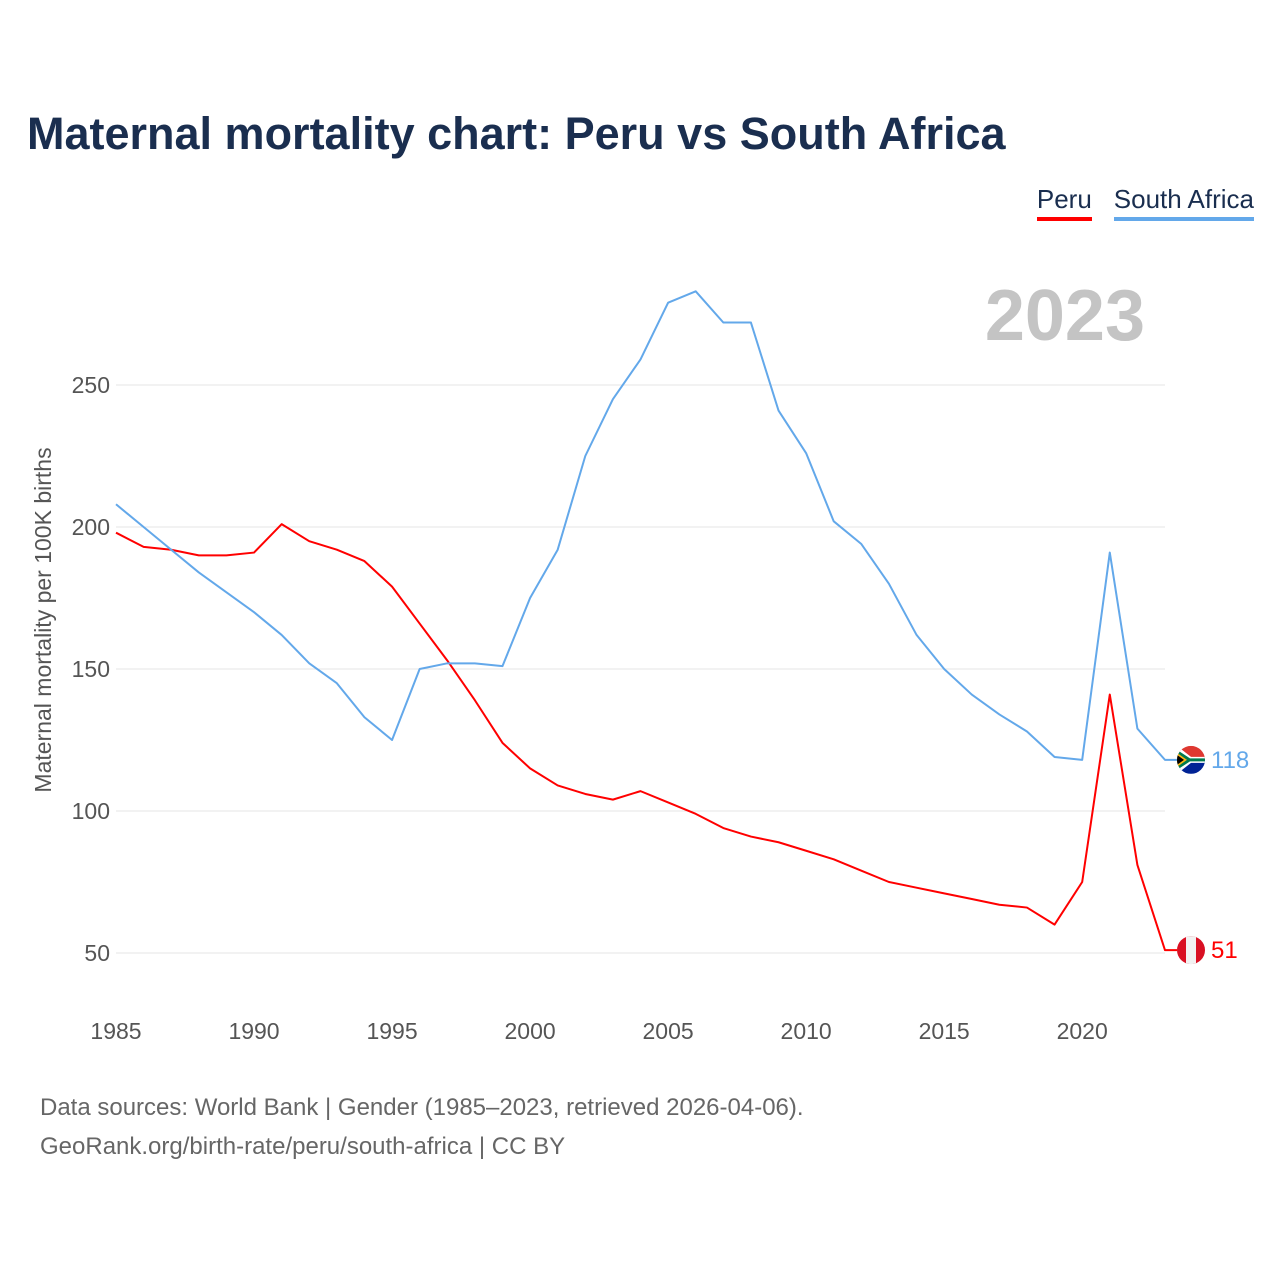  What do you see at coordinates (1082, 1031) in the screenshot?
I see `x-tick-label: 2020` at bounding box center [1082, 1031].